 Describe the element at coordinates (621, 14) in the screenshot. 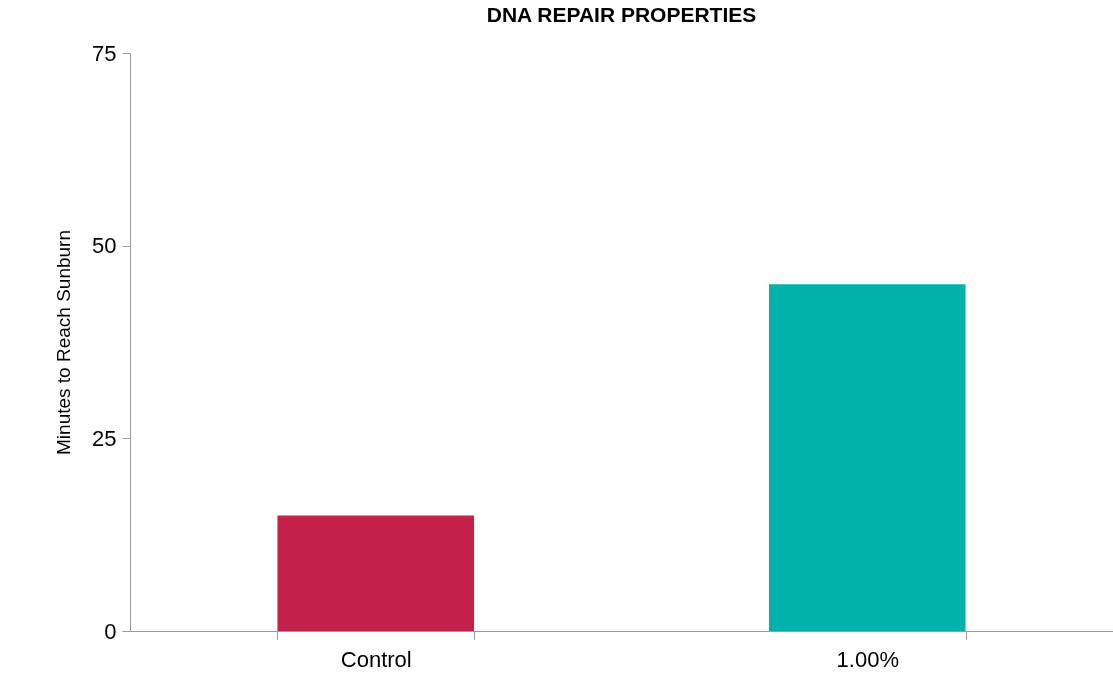

I see `chart-title: DNA REPAIR PROPERTIES` at that location.